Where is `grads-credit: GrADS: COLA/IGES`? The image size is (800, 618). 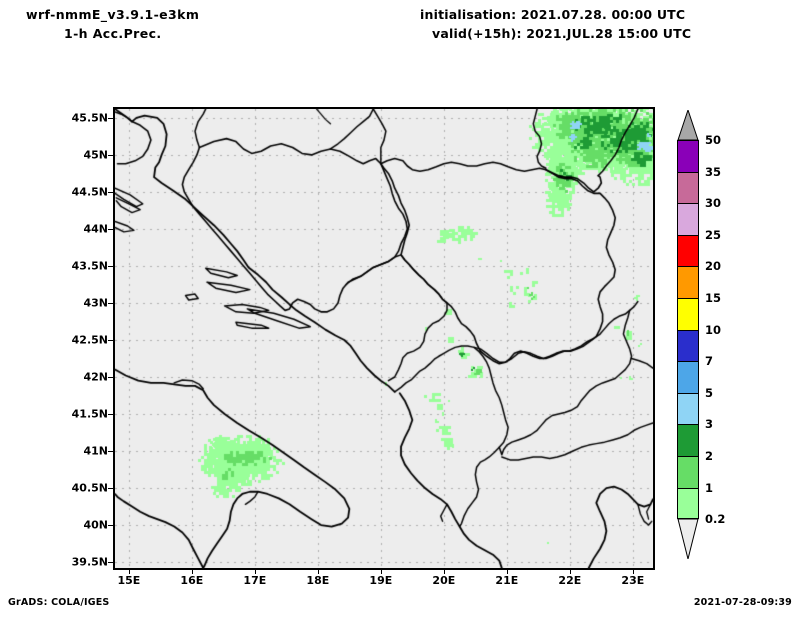 grads-credit: GrADS: COLA/IGES is located at coordinates (59, 602).